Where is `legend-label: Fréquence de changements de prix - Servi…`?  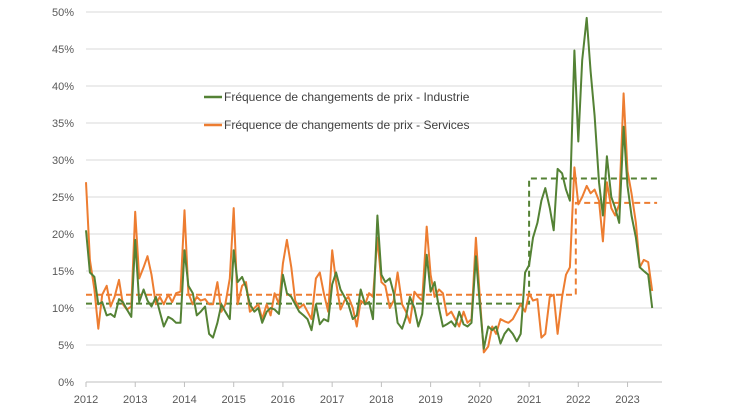 legend-label: Fréquence de changements de prix - Servi… is located at coordinates (346, 125).